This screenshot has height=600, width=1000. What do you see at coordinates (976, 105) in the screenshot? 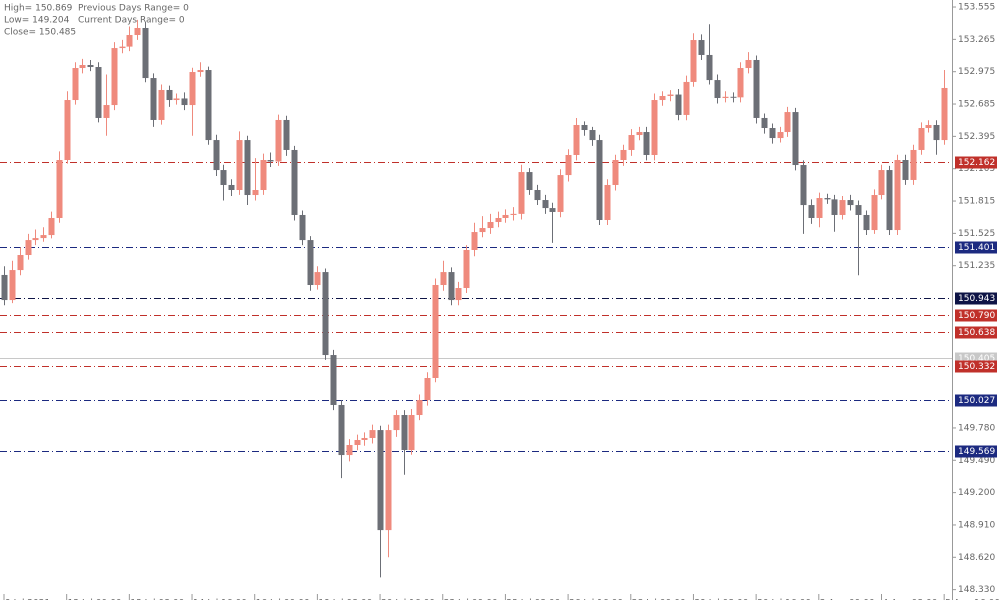
I see `y-tick-label: 152.685` at bounding box center [976, 105].